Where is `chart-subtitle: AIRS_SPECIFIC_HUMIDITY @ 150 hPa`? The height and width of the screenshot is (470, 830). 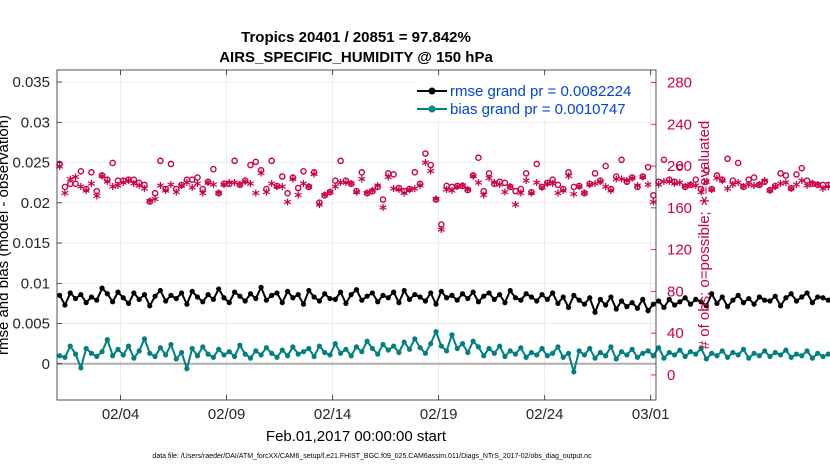
chart-subtitle: AIRS_SPECIFIC_HUMIDITY @ 150 hPa is located at coordinates (356, 57).